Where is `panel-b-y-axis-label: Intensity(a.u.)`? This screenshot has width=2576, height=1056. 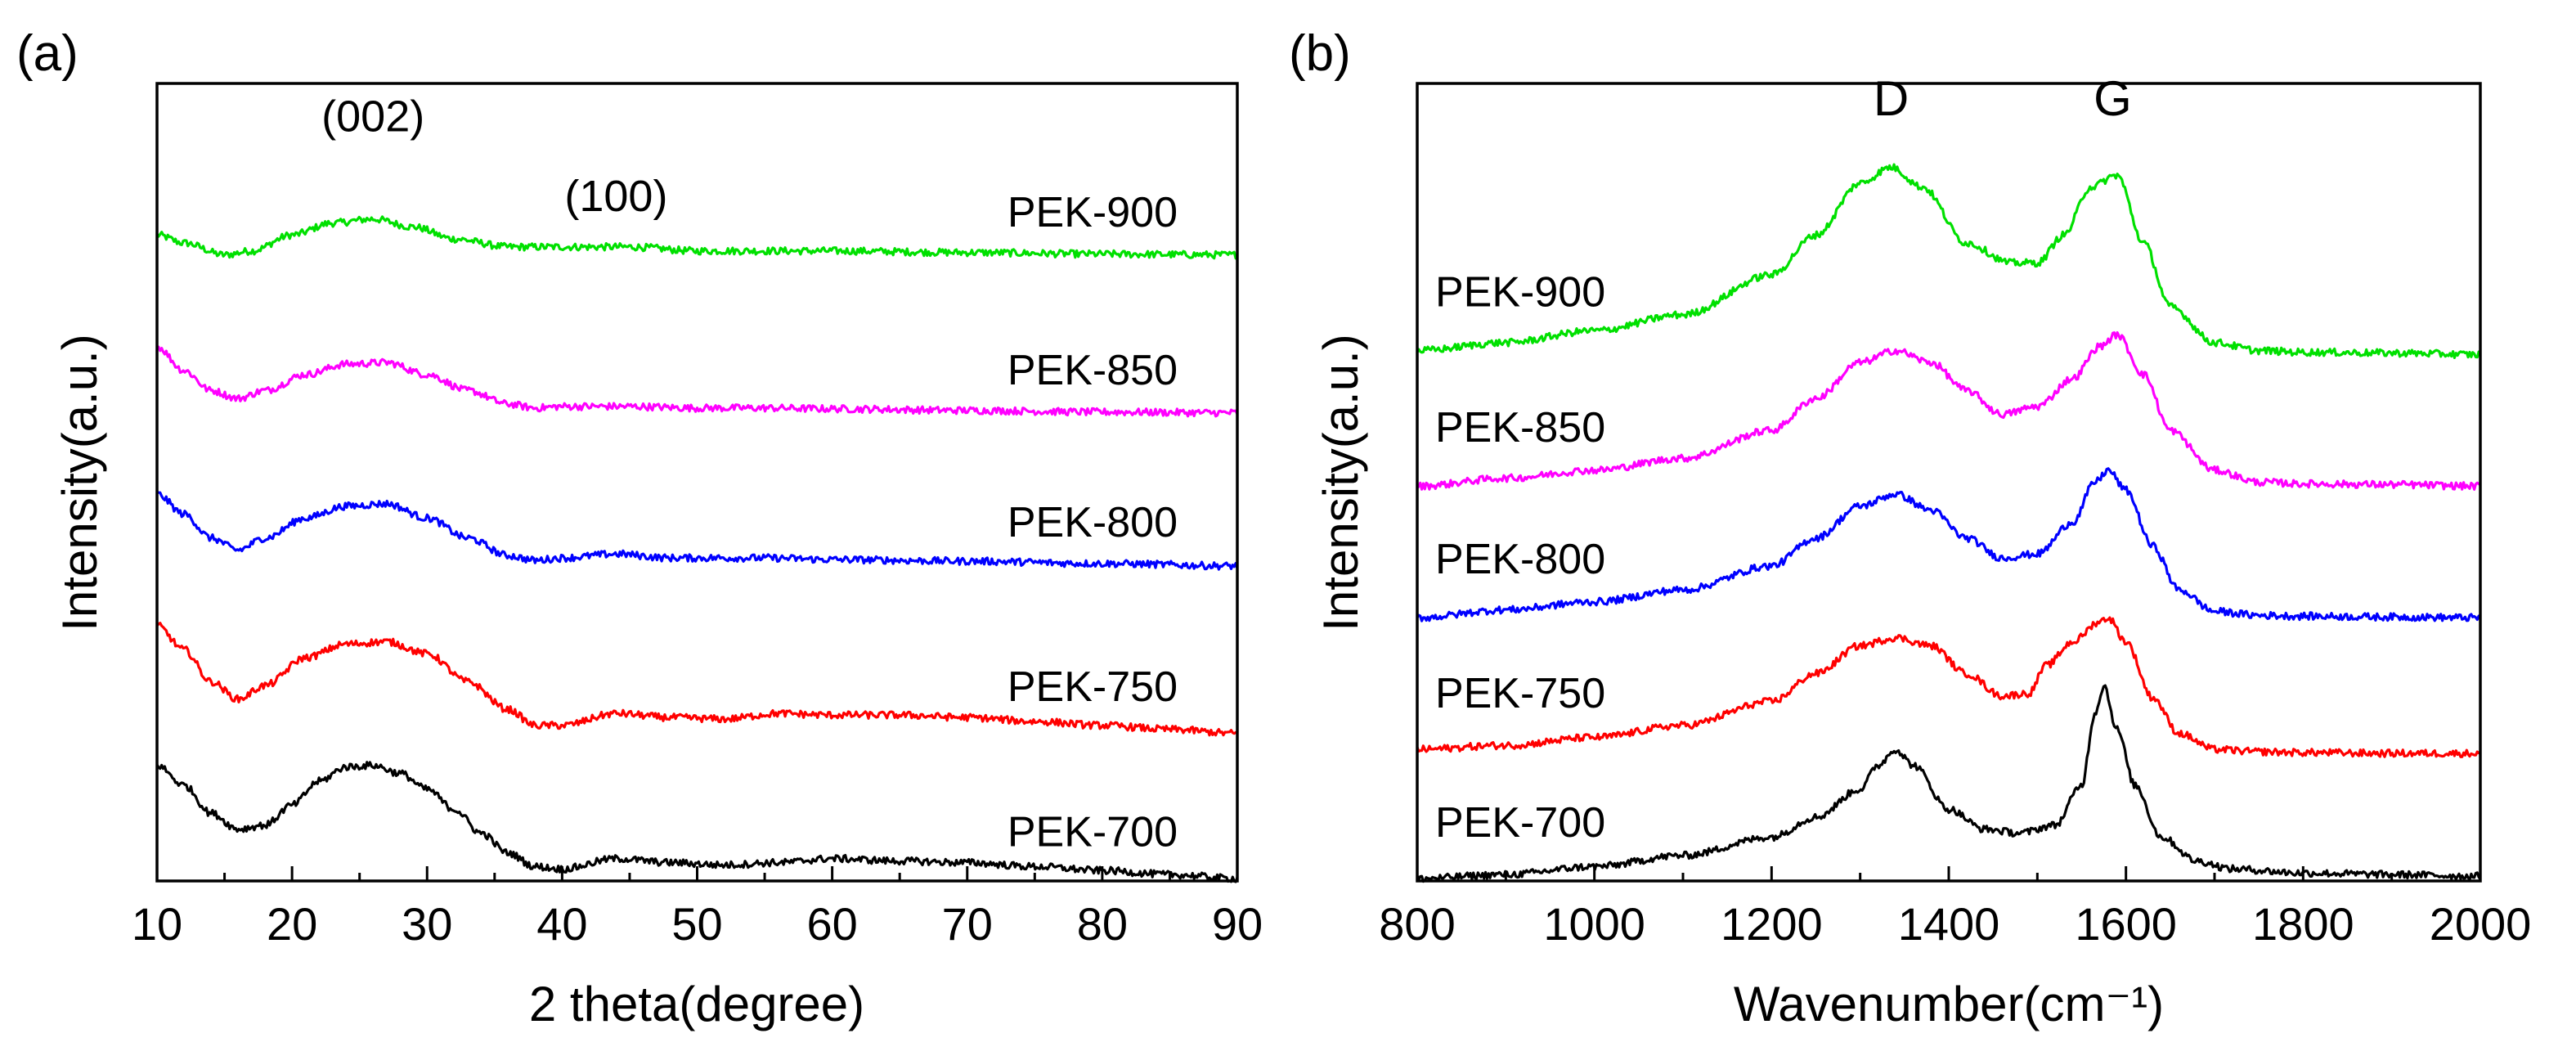 panel-b-y-axis-label: Intensity(a.u.) is located at coordinates (1341, 483).